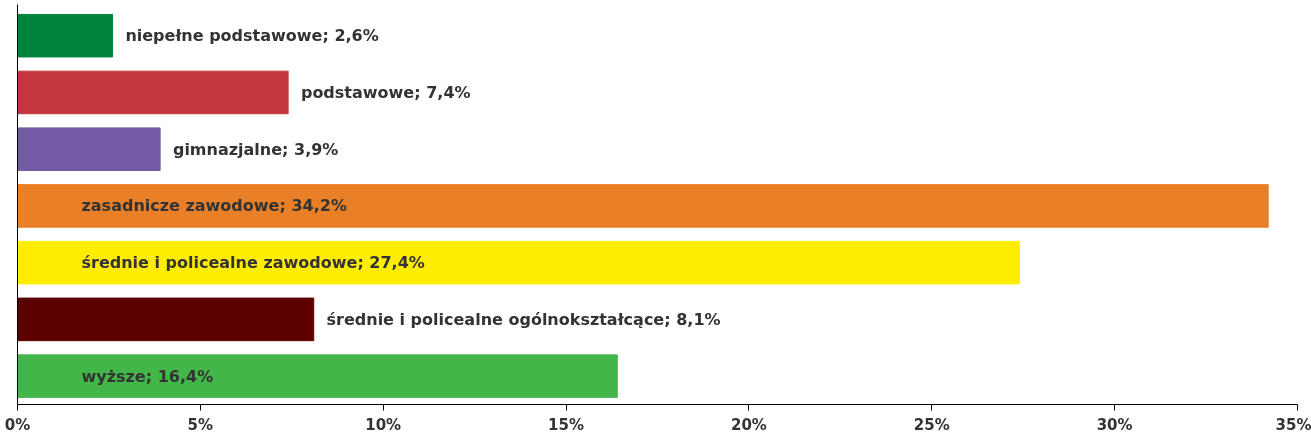 Image resolution: width=1311 pixels, height=436 pixels. I want to click on x-tick-label: 5%, so click(200, 424).